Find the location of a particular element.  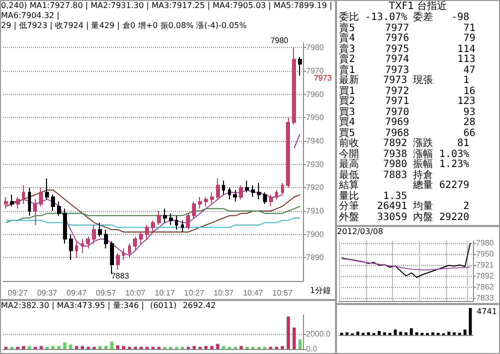

x-tick-label: 09:57 is located at coordinates (106, 293).